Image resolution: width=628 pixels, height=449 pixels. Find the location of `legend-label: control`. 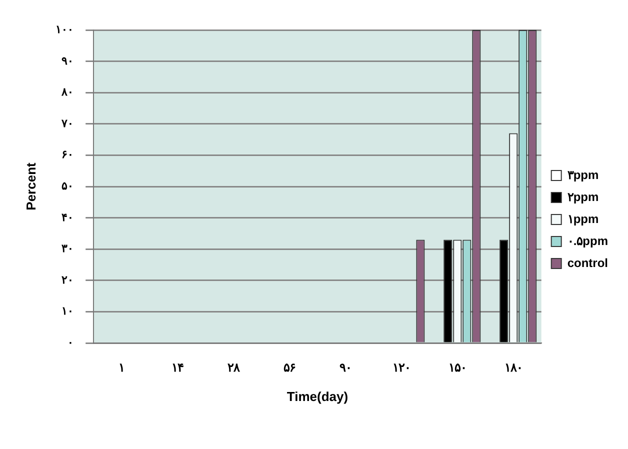

legend-label: control is located at coordinates (587, 263).